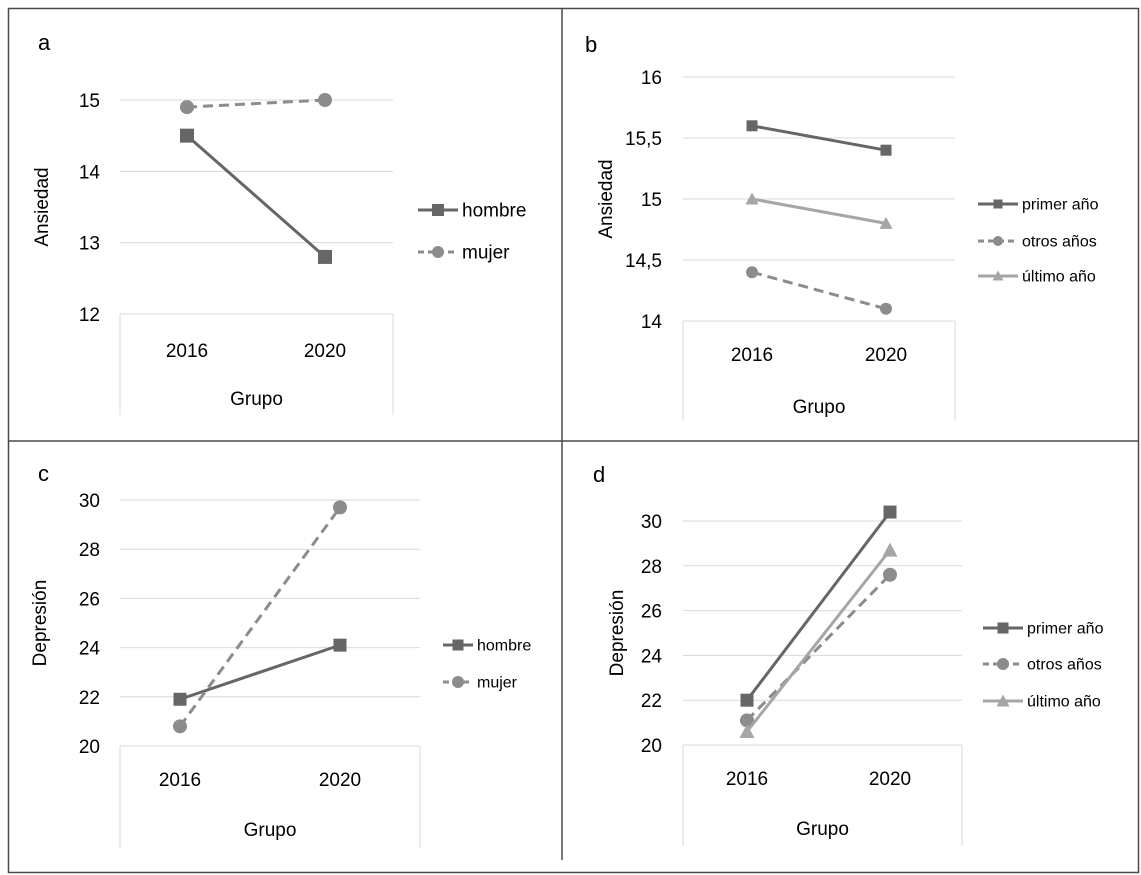  Describe the element at coordinates (617, 633) in the screenshot. I see `y-axis-label: Depresión` at that location.